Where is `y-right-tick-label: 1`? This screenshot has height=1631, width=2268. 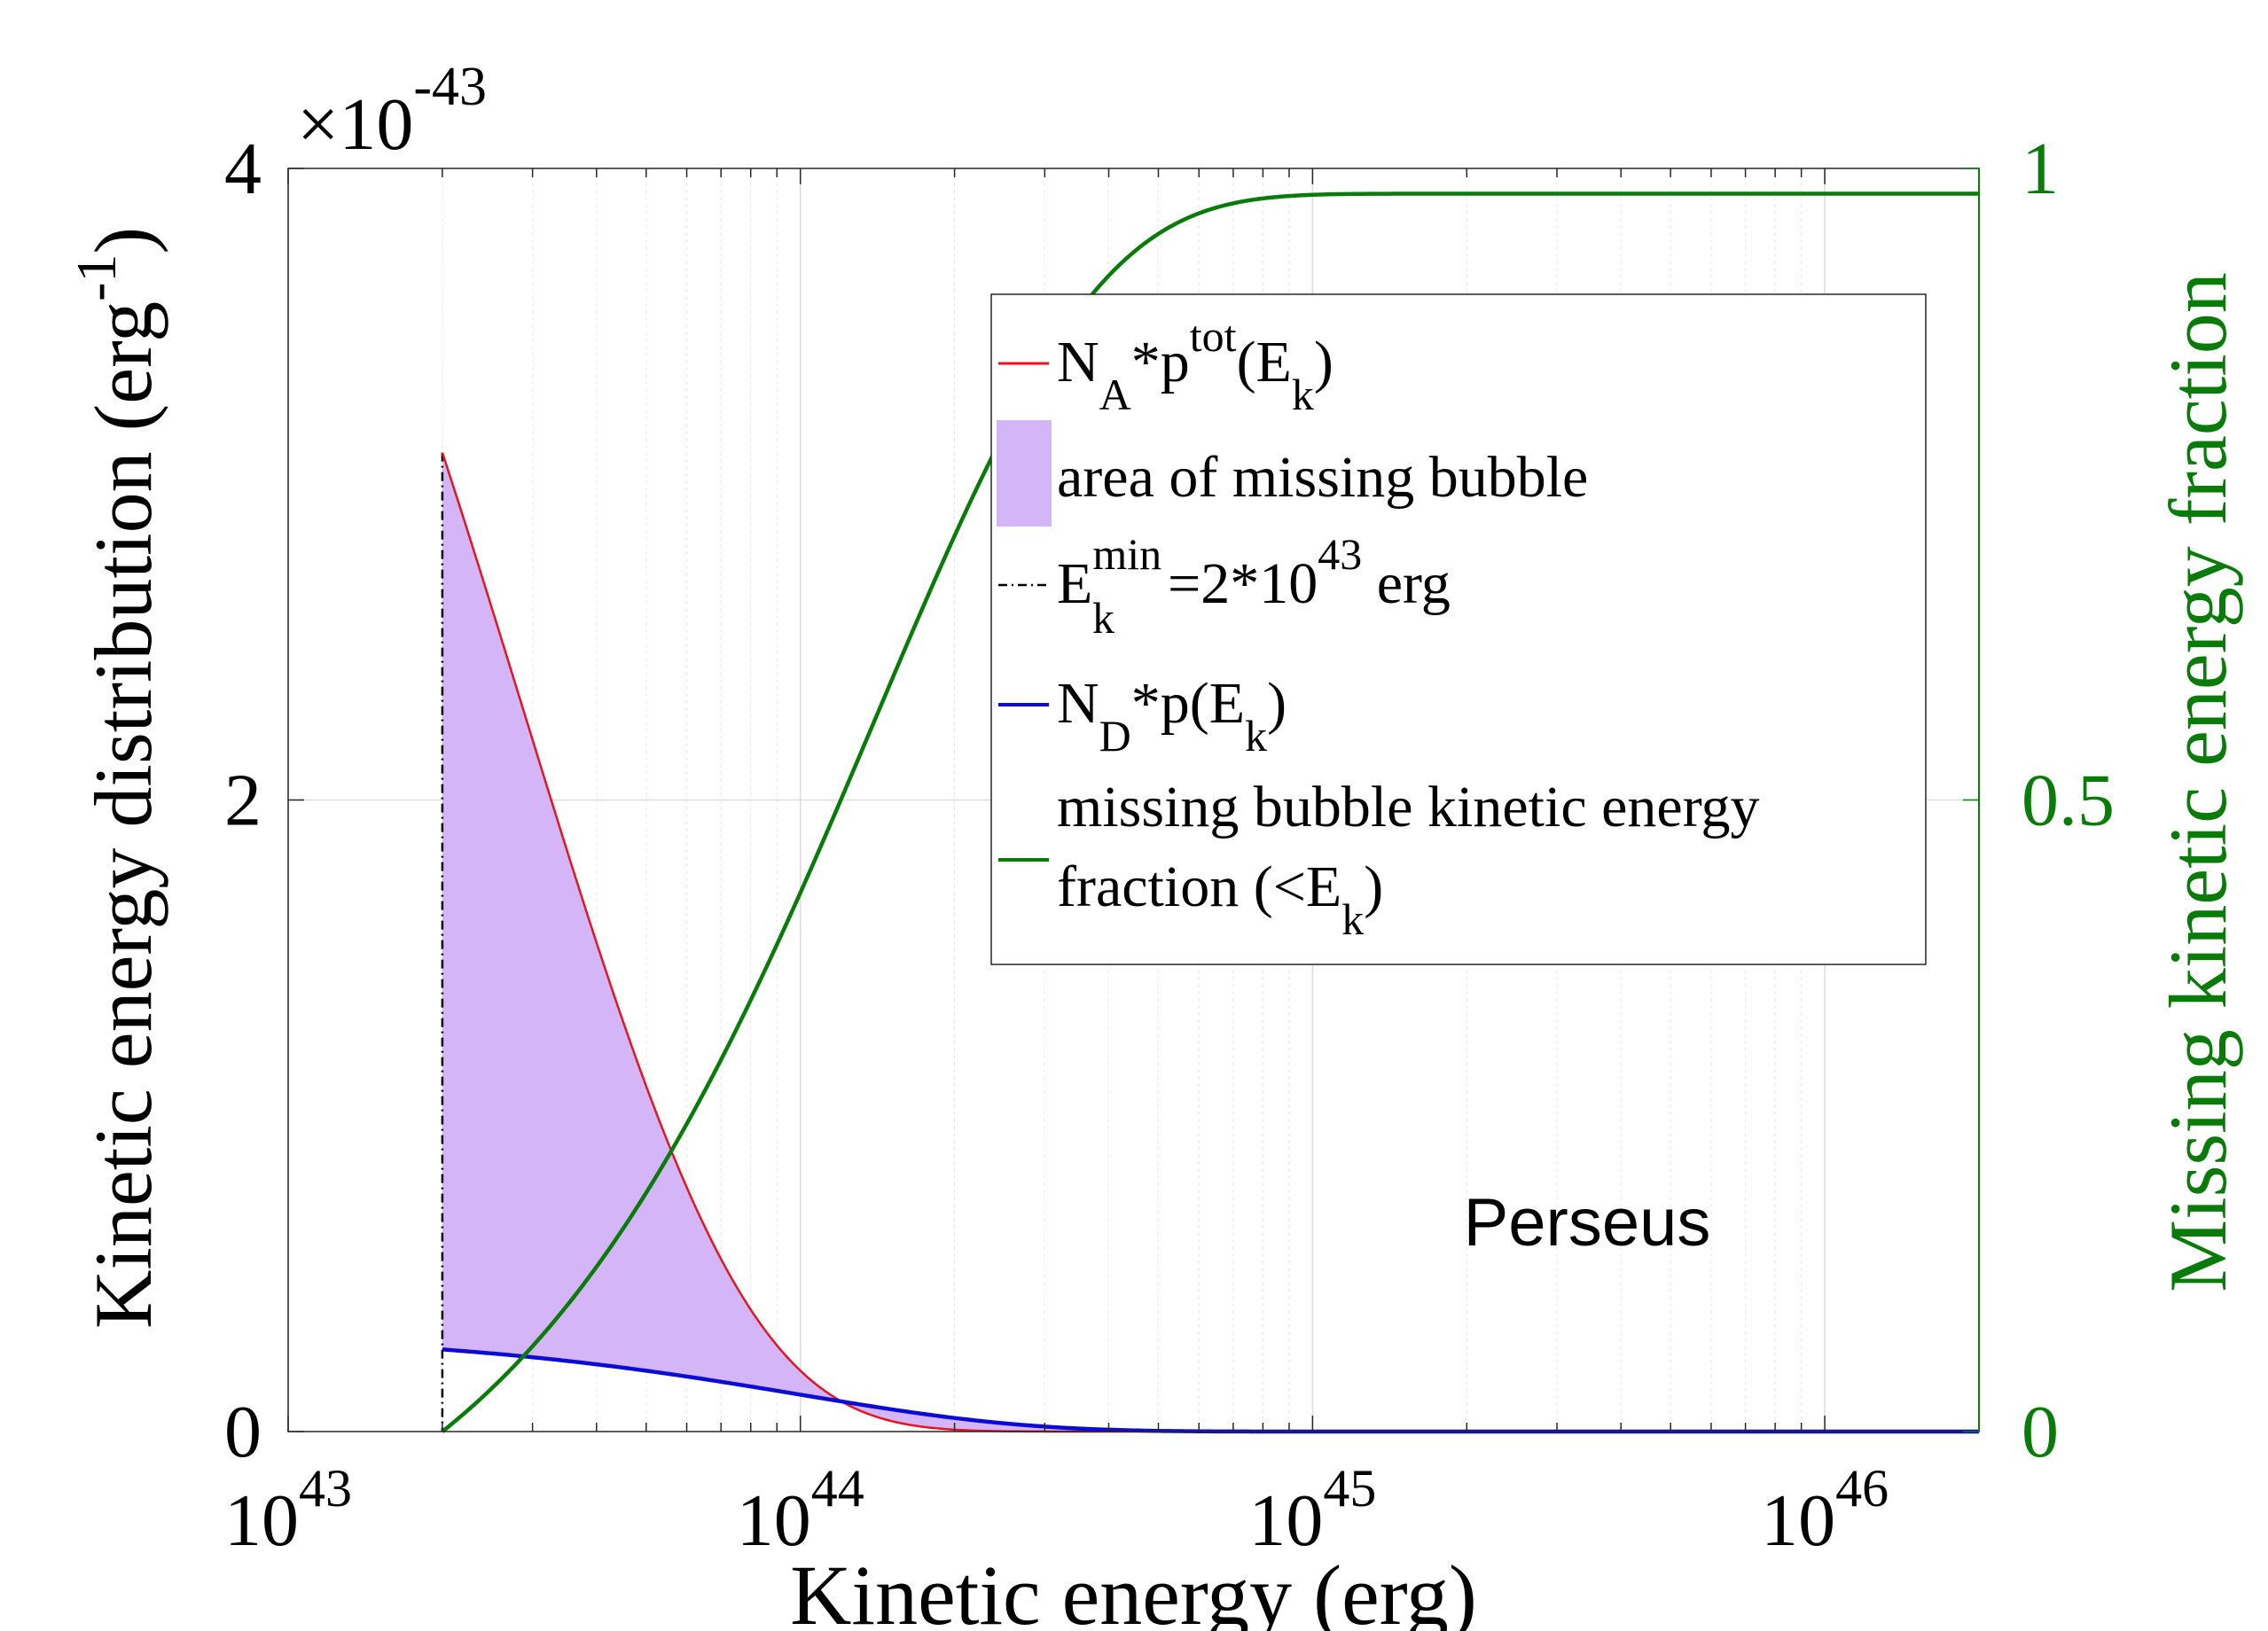
y-right-tick-label: 1 is located at coordinates (2040, 169).